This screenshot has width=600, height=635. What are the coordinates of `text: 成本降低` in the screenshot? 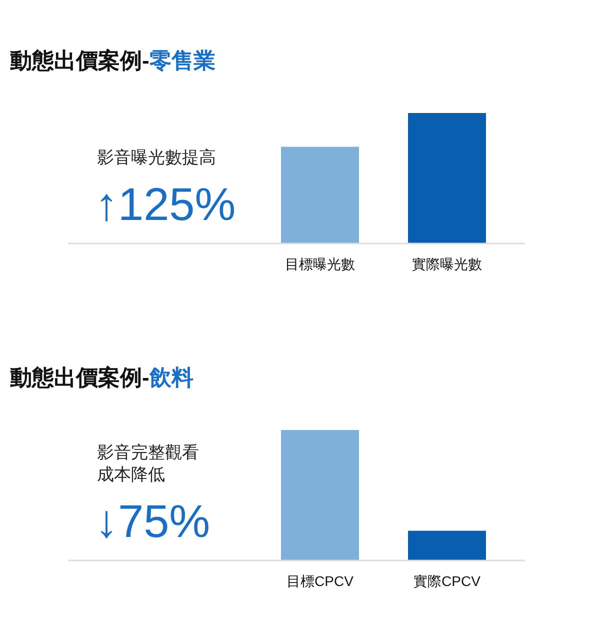 It's located at (131, 474).